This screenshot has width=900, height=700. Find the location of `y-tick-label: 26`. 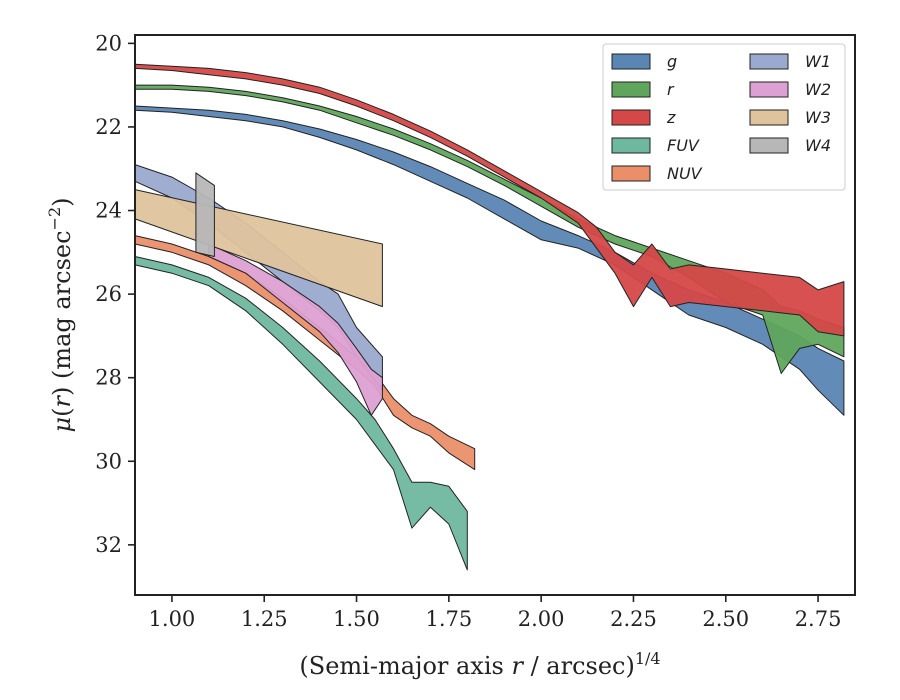

y-tick-label: 26 is located at coordinates (108, 294).